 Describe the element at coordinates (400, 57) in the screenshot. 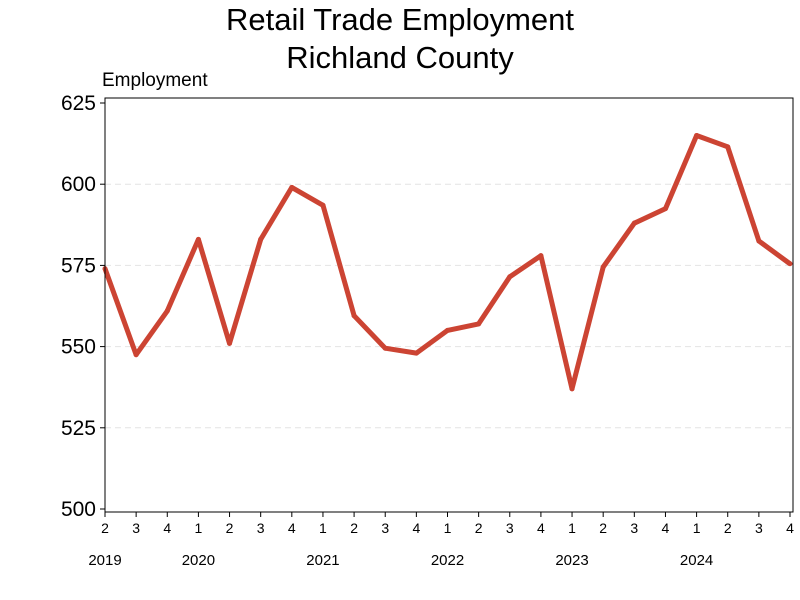

I see `chart-title-line-2: Richland County` at that location.